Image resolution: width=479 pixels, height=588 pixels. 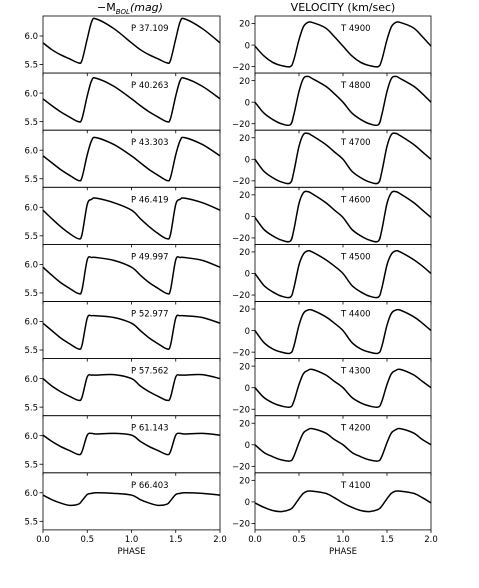 I want to click on panel-label: T 4700, so click(x=355, y=143).